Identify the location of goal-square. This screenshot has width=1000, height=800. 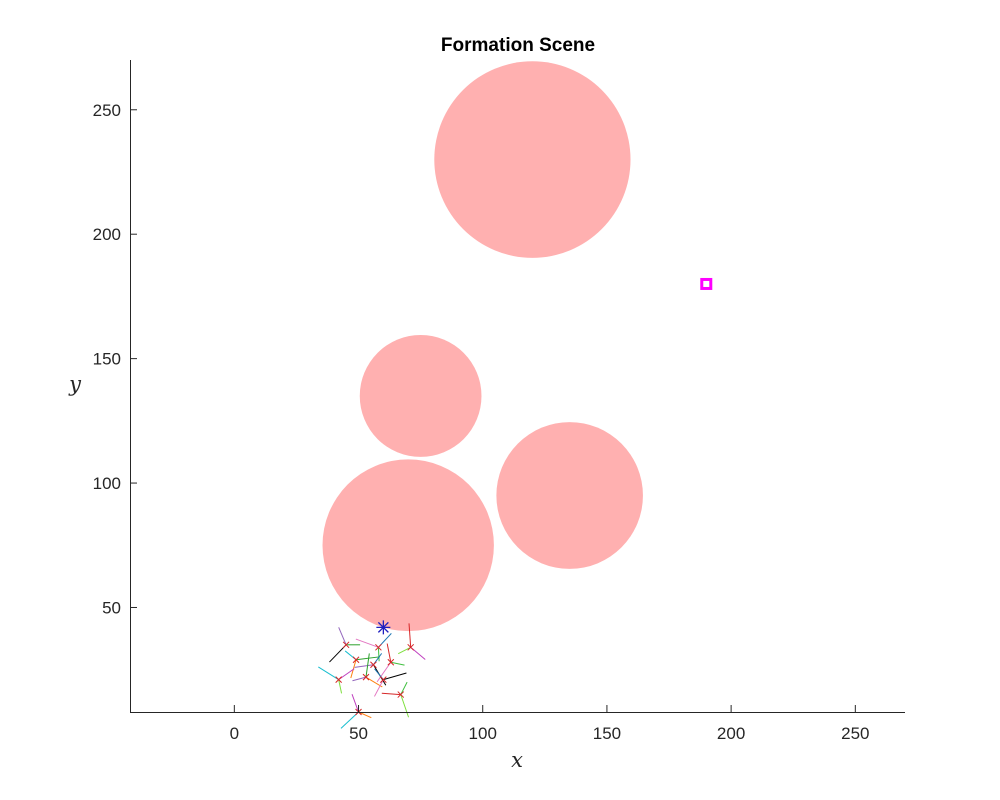
(706, 283).